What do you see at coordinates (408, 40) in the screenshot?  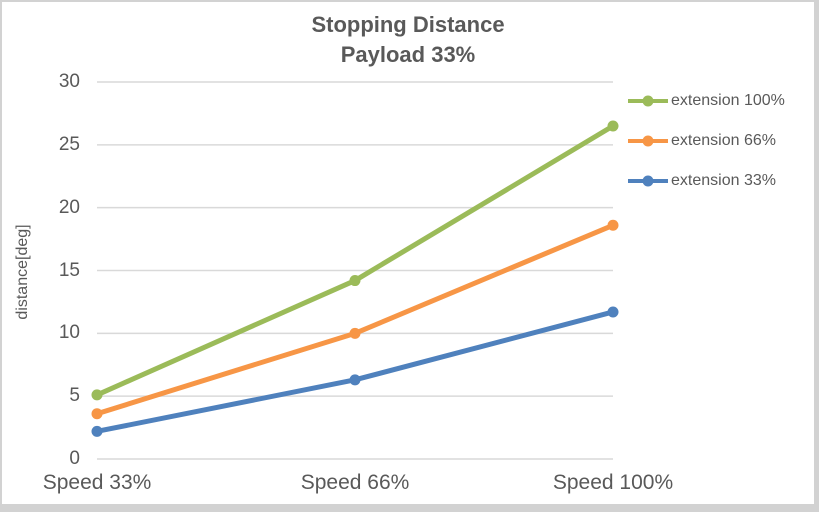 I see `chart-title: Stopping Distance Payload 33%` at bounding box center [408, 40].